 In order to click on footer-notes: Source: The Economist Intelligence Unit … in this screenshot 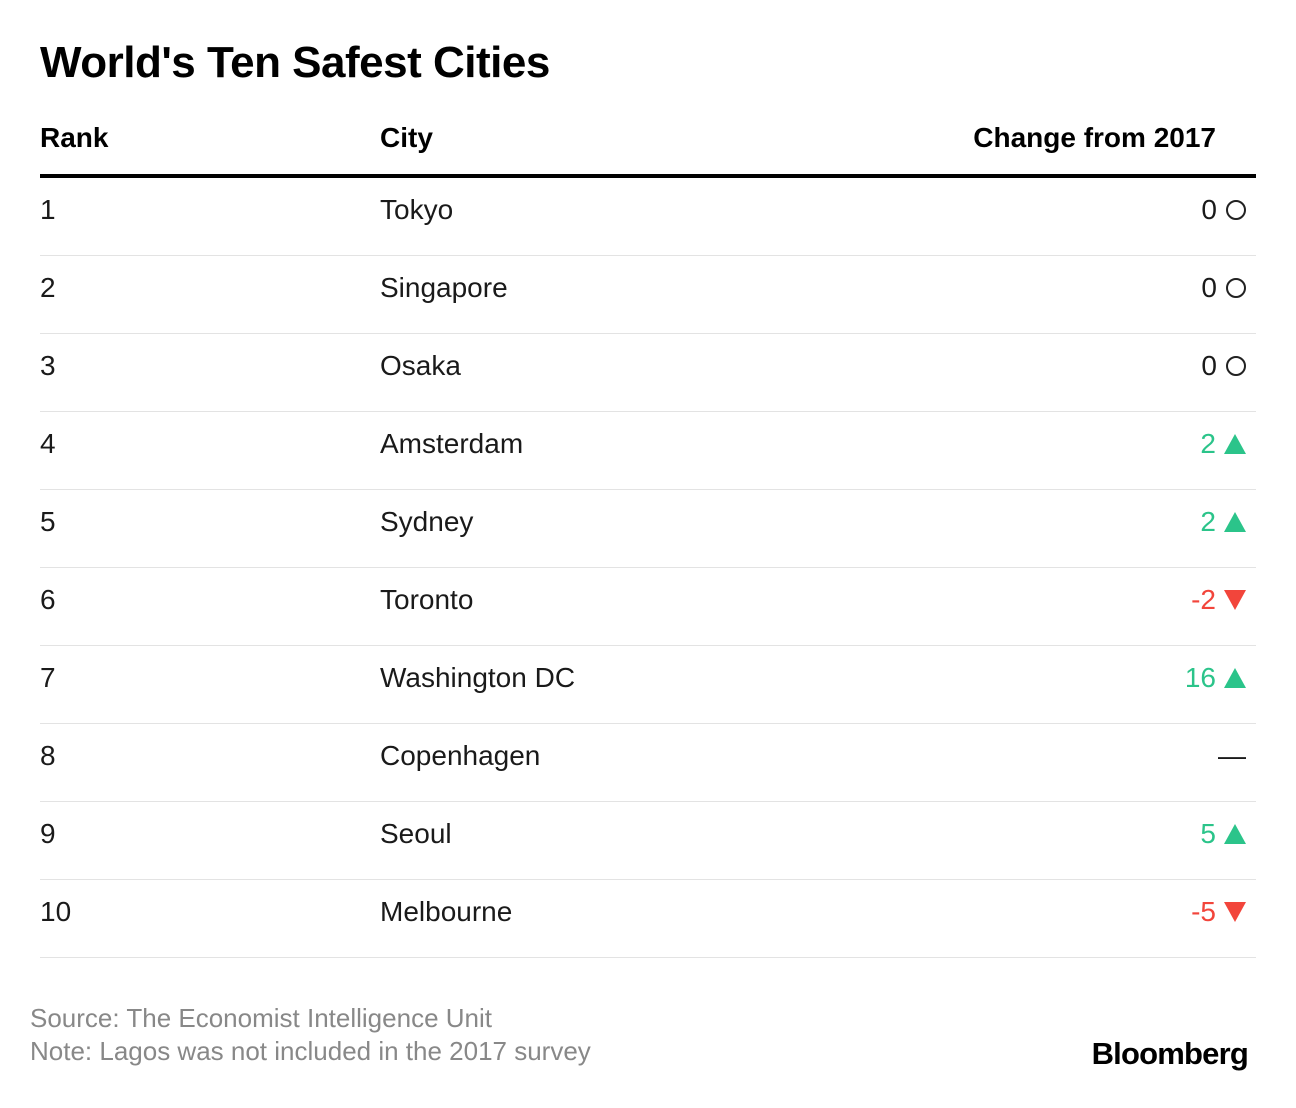, I will do `click(310, 1035)`.